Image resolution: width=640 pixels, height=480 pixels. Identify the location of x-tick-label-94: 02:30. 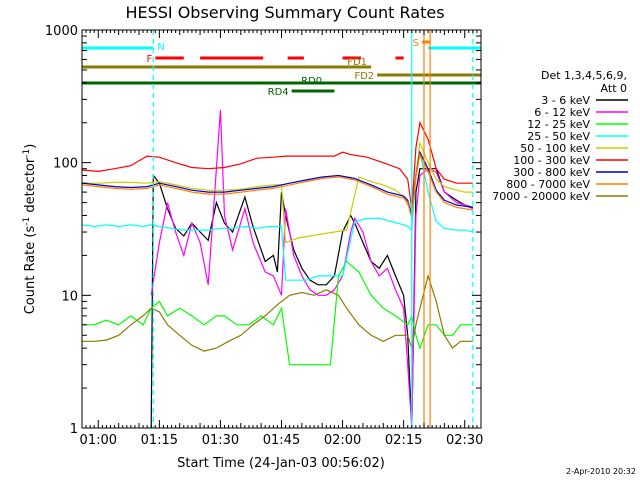
(464, 440).